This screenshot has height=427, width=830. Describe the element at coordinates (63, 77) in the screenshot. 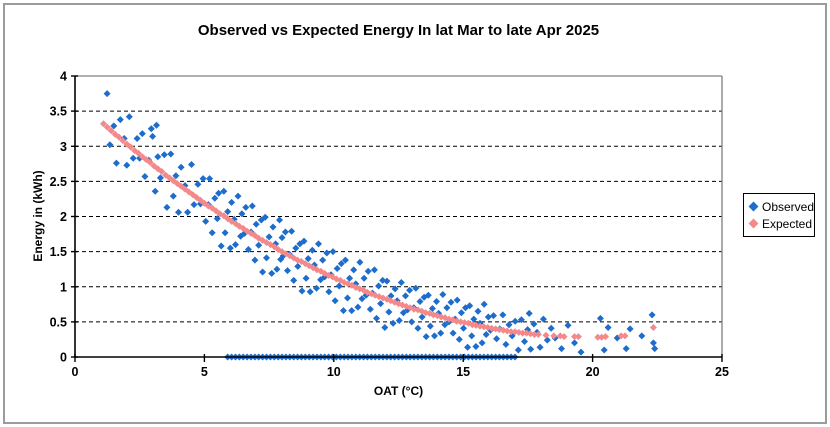

I see `y-tick-label: 4` at that location.